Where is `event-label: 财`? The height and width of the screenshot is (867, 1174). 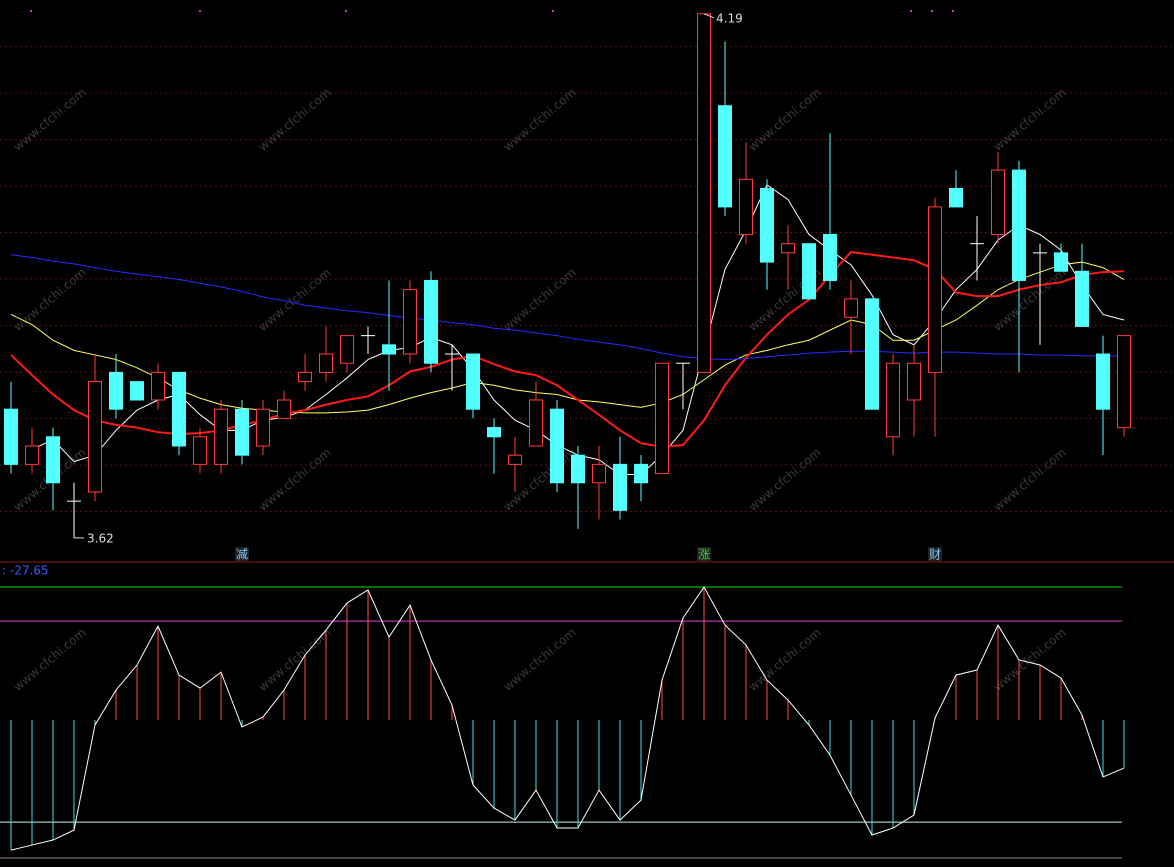
event-label: 财 is located at coordinates (935, 555).